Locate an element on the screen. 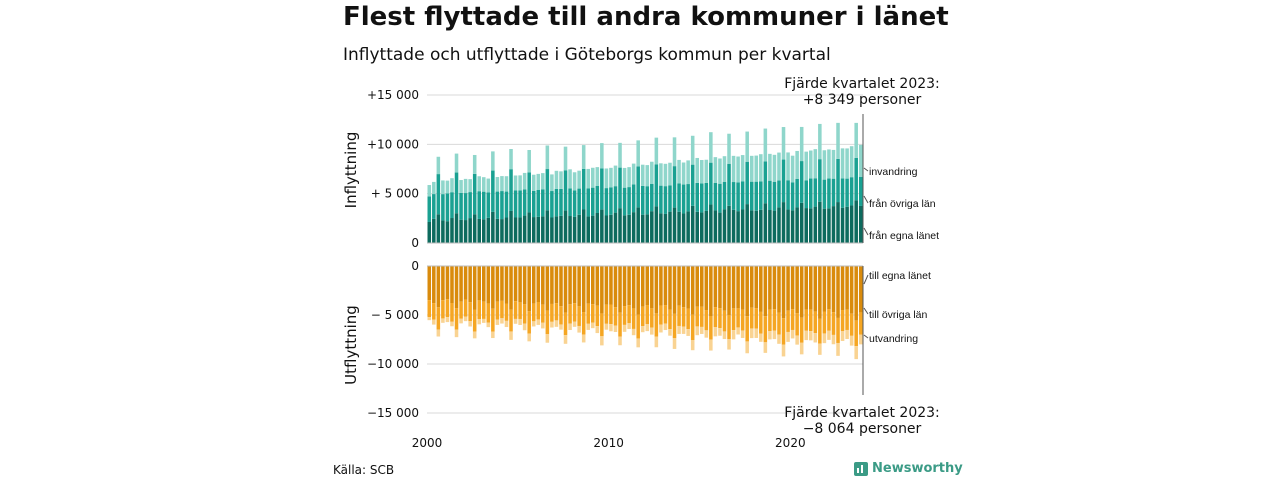 The image size is (1280, 480). label-till-egna-lanet: till egna länet is located at coordinates (900, 276).